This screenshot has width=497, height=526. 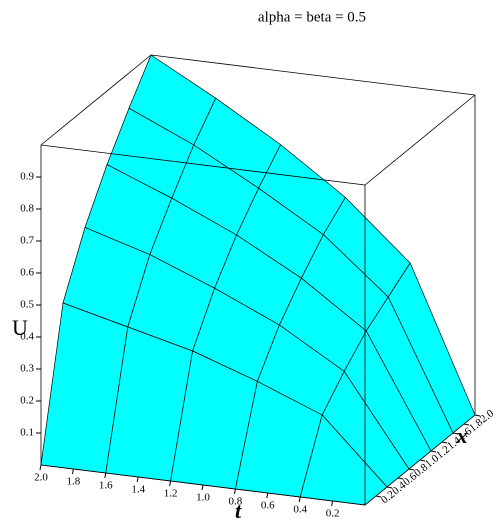 What do you see at coordinates (27, 273) in the screenshot?
I see `z-tick-label: 0.6` at bounding box center [27, 273].